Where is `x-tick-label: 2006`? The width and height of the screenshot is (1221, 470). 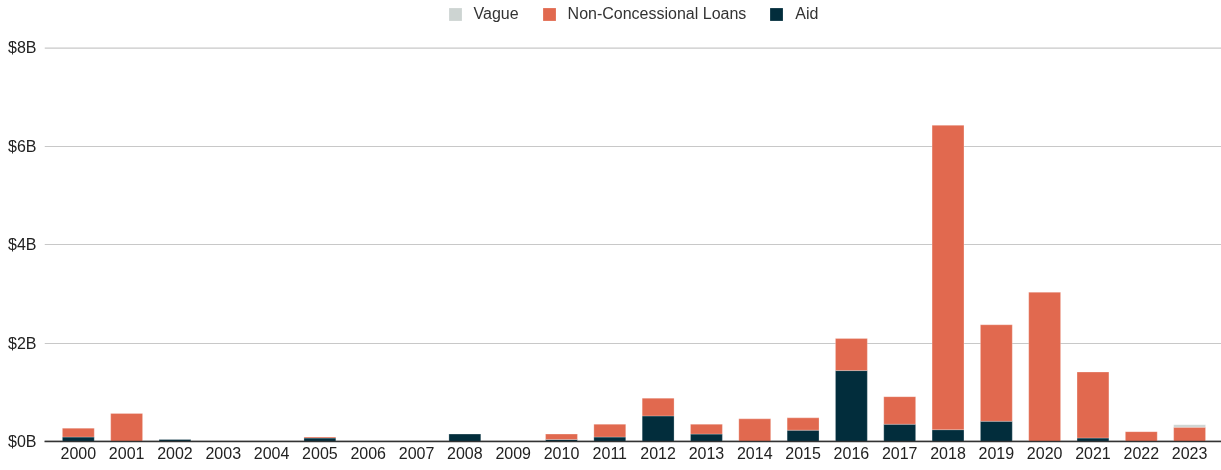 x-tick-label: 2006 is located at coordinates (368, 453).